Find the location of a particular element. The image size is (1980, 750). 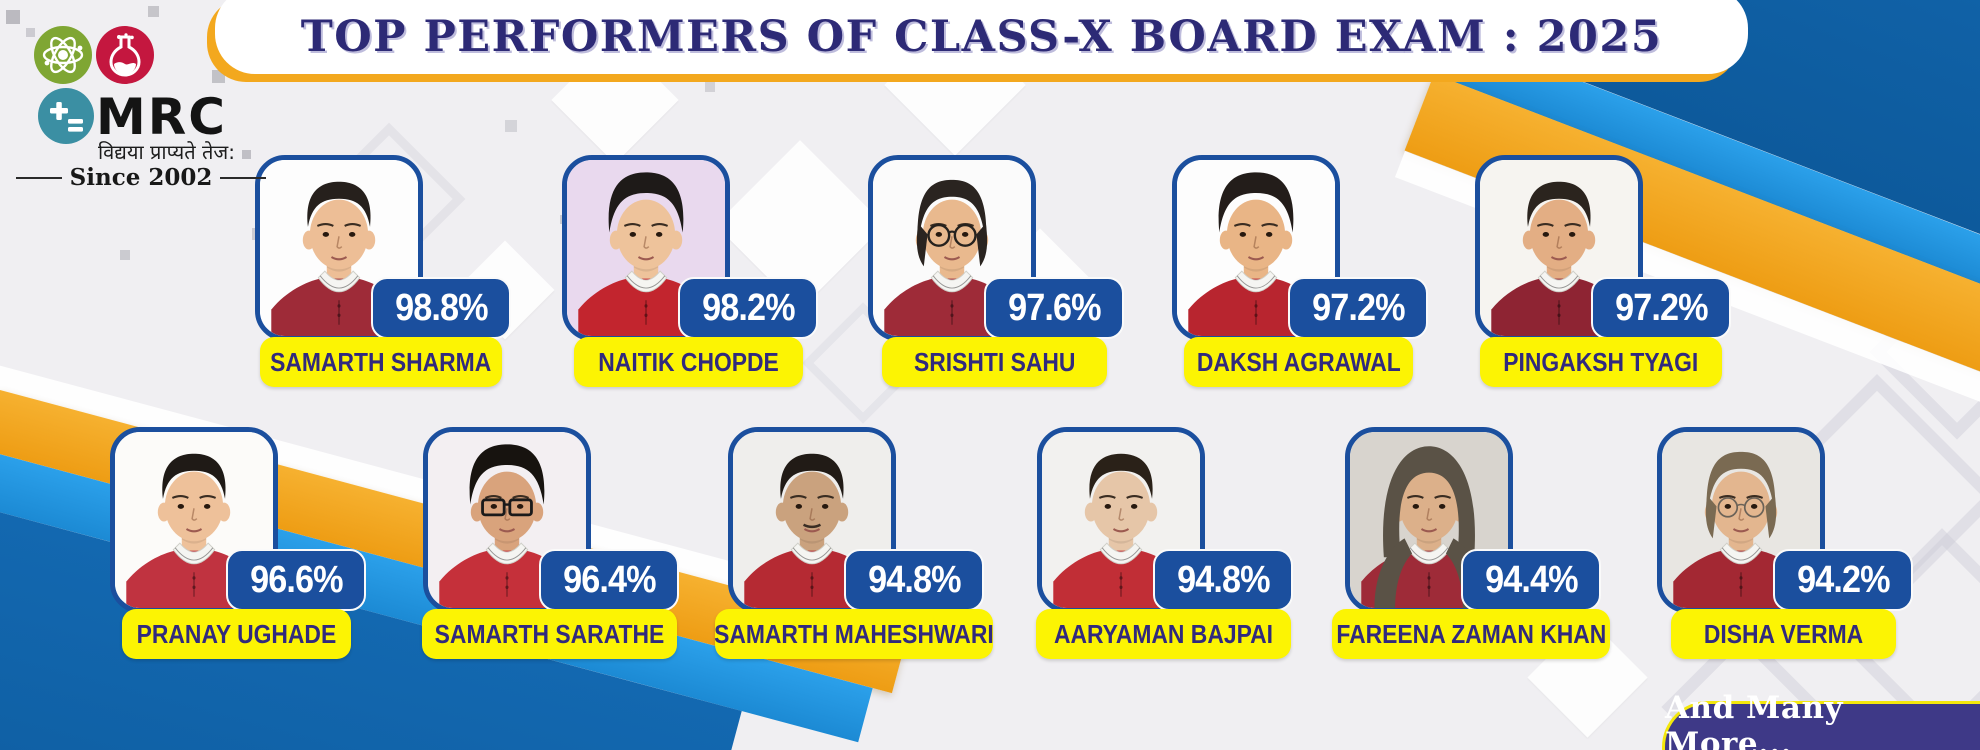

student-card: 97.2% DAKSH AGRAWAL is located at coordinates (1300, 271).